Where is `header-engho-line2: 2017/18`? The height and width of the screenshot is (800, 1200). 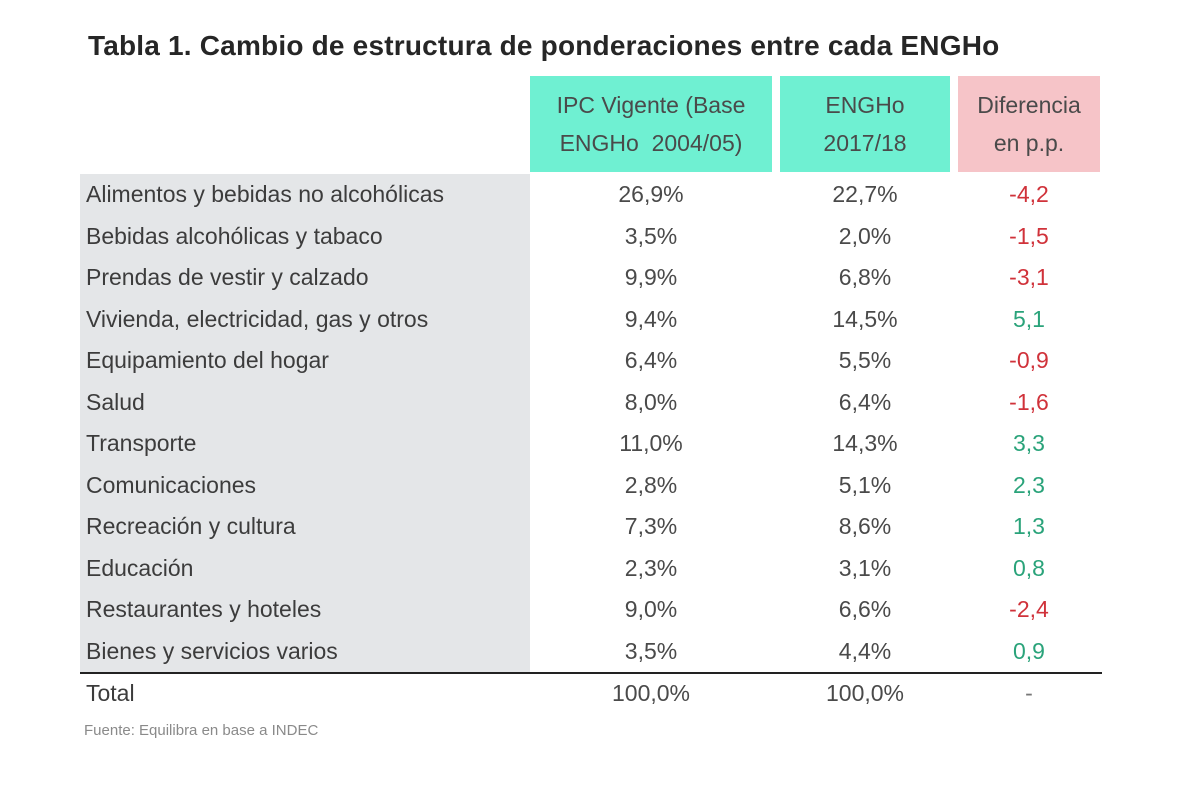 header-engho-line2: 2017/18 is located at coordinates (865, 143).